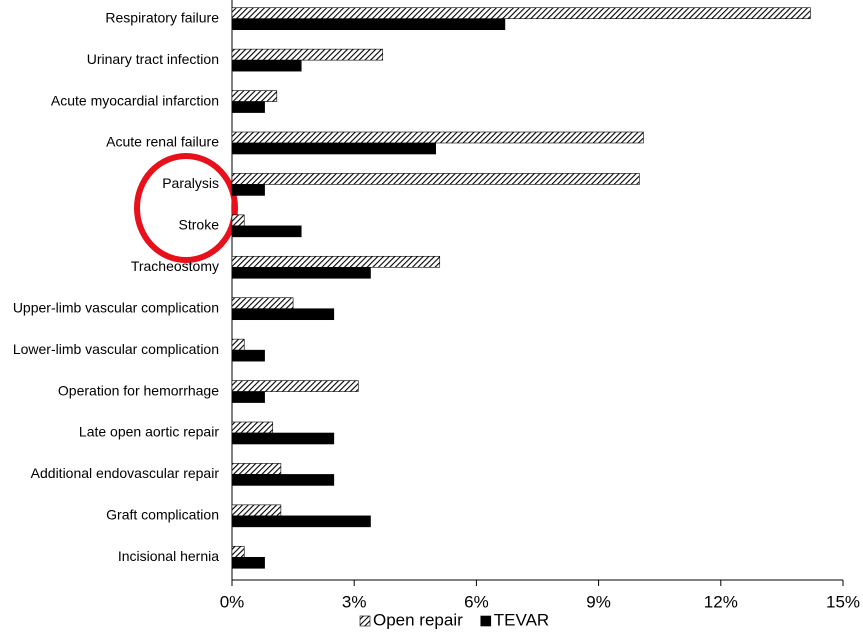  What do you see at coordinates (175, 266) in the screenshot?
I see `category-label: Tracheostomy` at bounding box center [175, 266].